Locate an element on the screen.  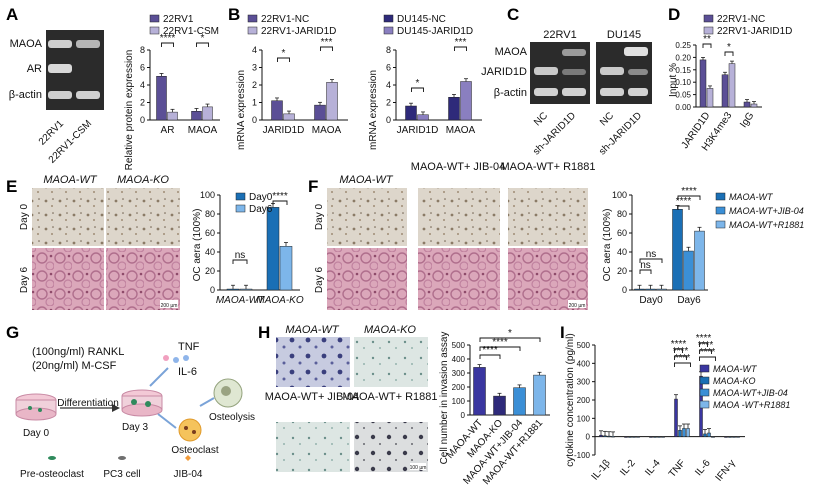
panel-label-h: H is located at coordinates (264, 332).